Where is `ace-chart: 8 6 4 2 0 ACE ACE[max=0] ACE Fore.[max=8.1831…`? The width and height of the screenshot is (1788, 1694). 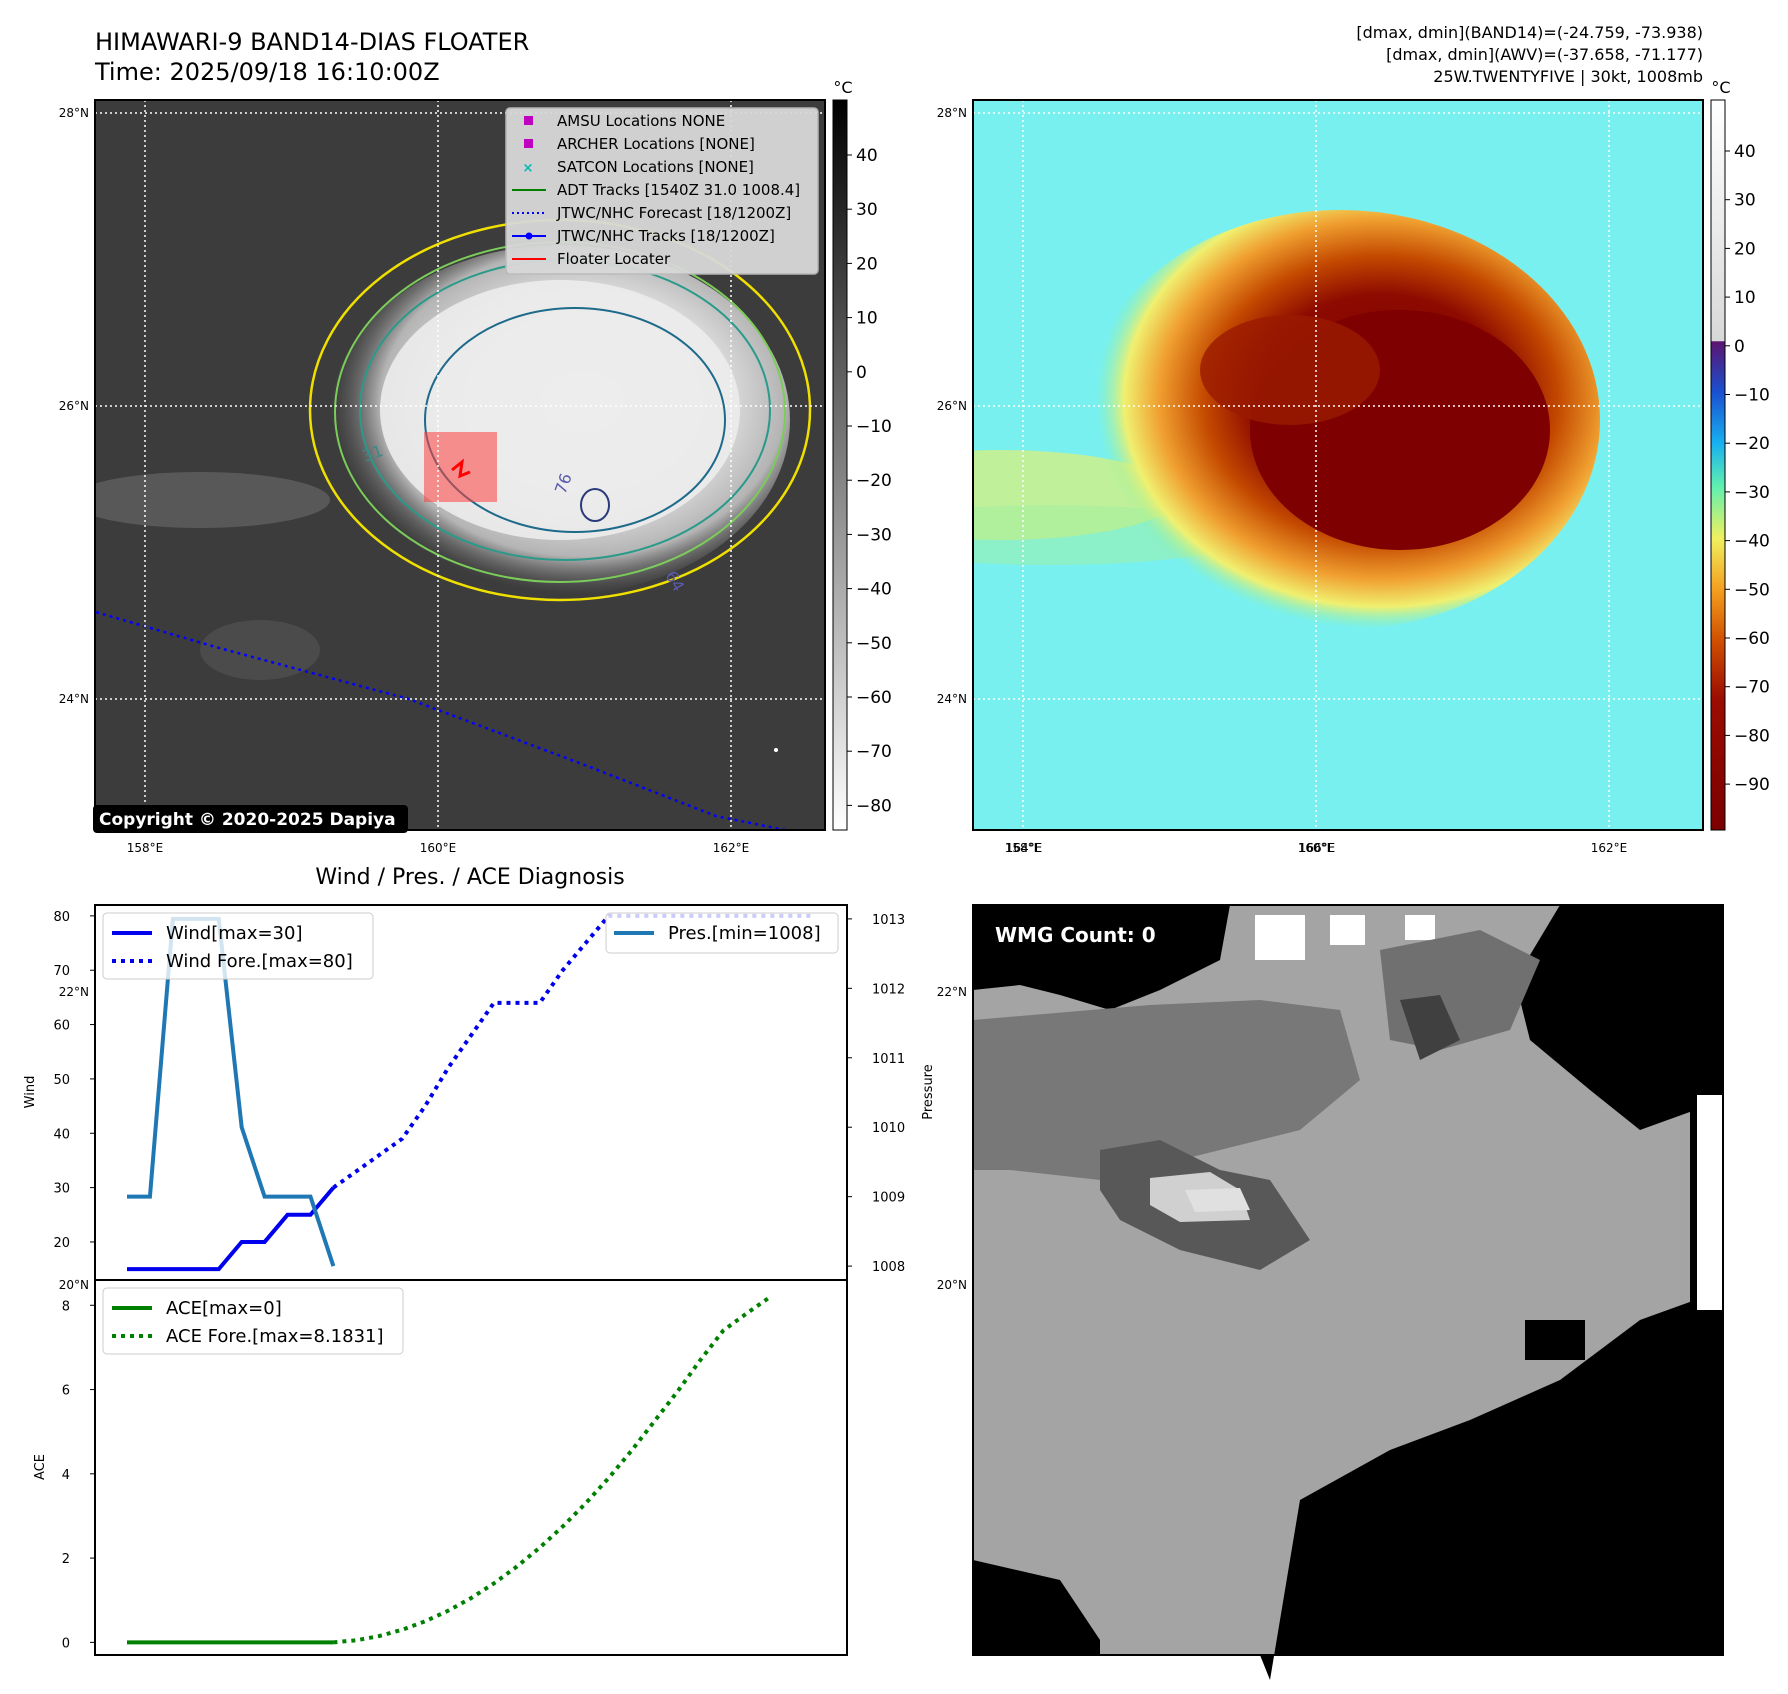
ace-chart: 8 6 4 2 0 ACE ACE[max=0] ACE Fore.[max=8.1831… is located at coordinates (440, 1467).